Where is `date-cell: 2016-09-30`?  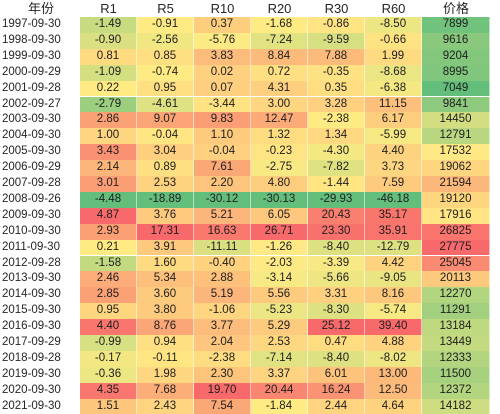
date-cell: 2016-09-30 is located at coordinates (40, 327).